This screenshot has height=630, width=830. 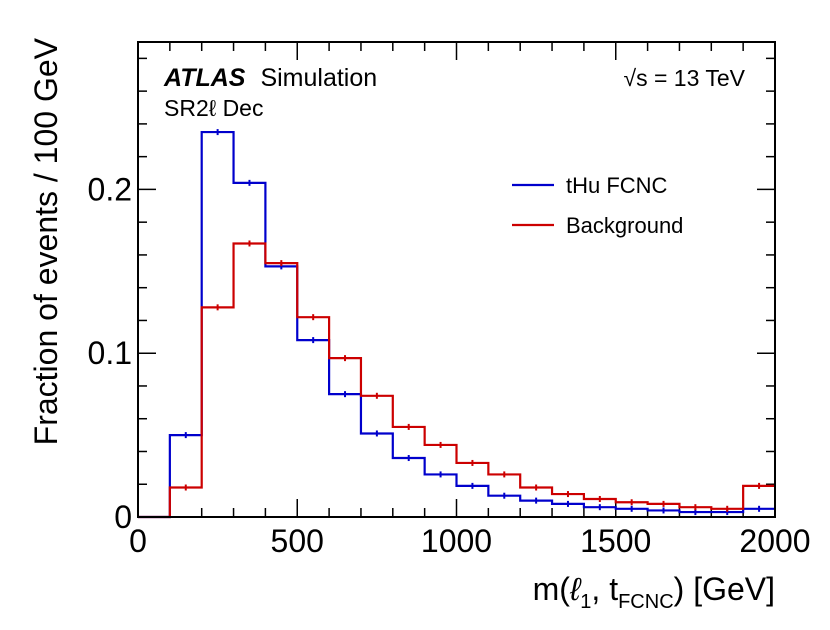 I want to click on atlas-label: ATLAS Simulation, so click(x=270, y=78).